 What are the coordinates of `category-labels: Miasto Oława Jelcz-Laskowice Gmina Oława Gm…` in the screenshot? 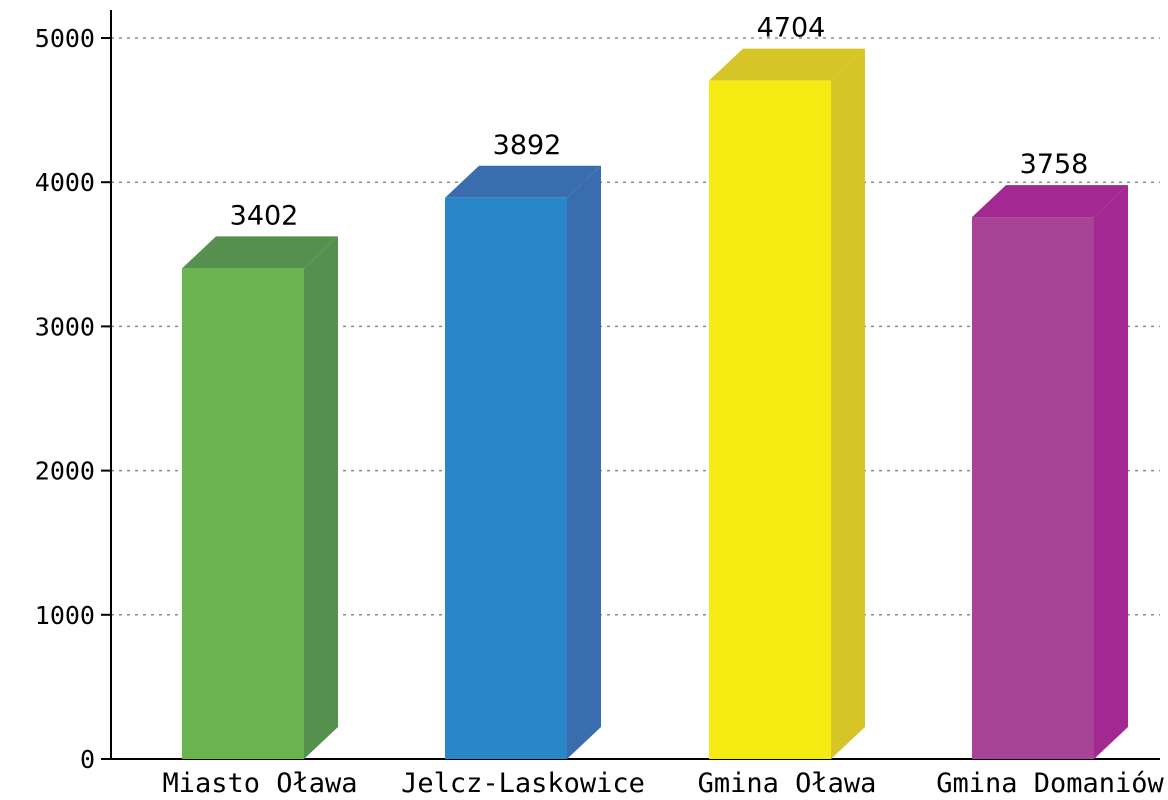 It's located at (663, 783).